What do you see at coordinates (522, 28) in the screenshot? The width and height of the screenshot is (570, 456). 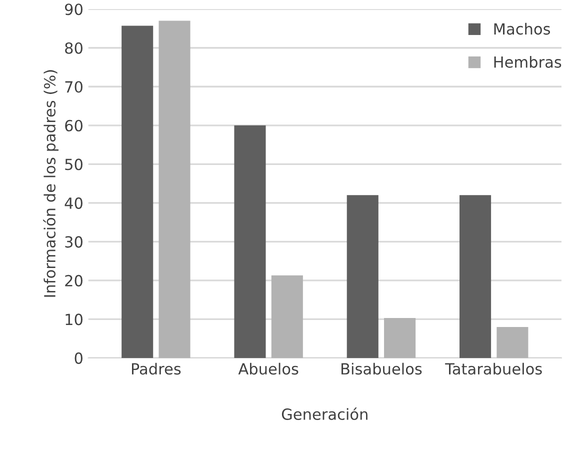 I see `legend-label: Machos` at bounding box center [522, 28].